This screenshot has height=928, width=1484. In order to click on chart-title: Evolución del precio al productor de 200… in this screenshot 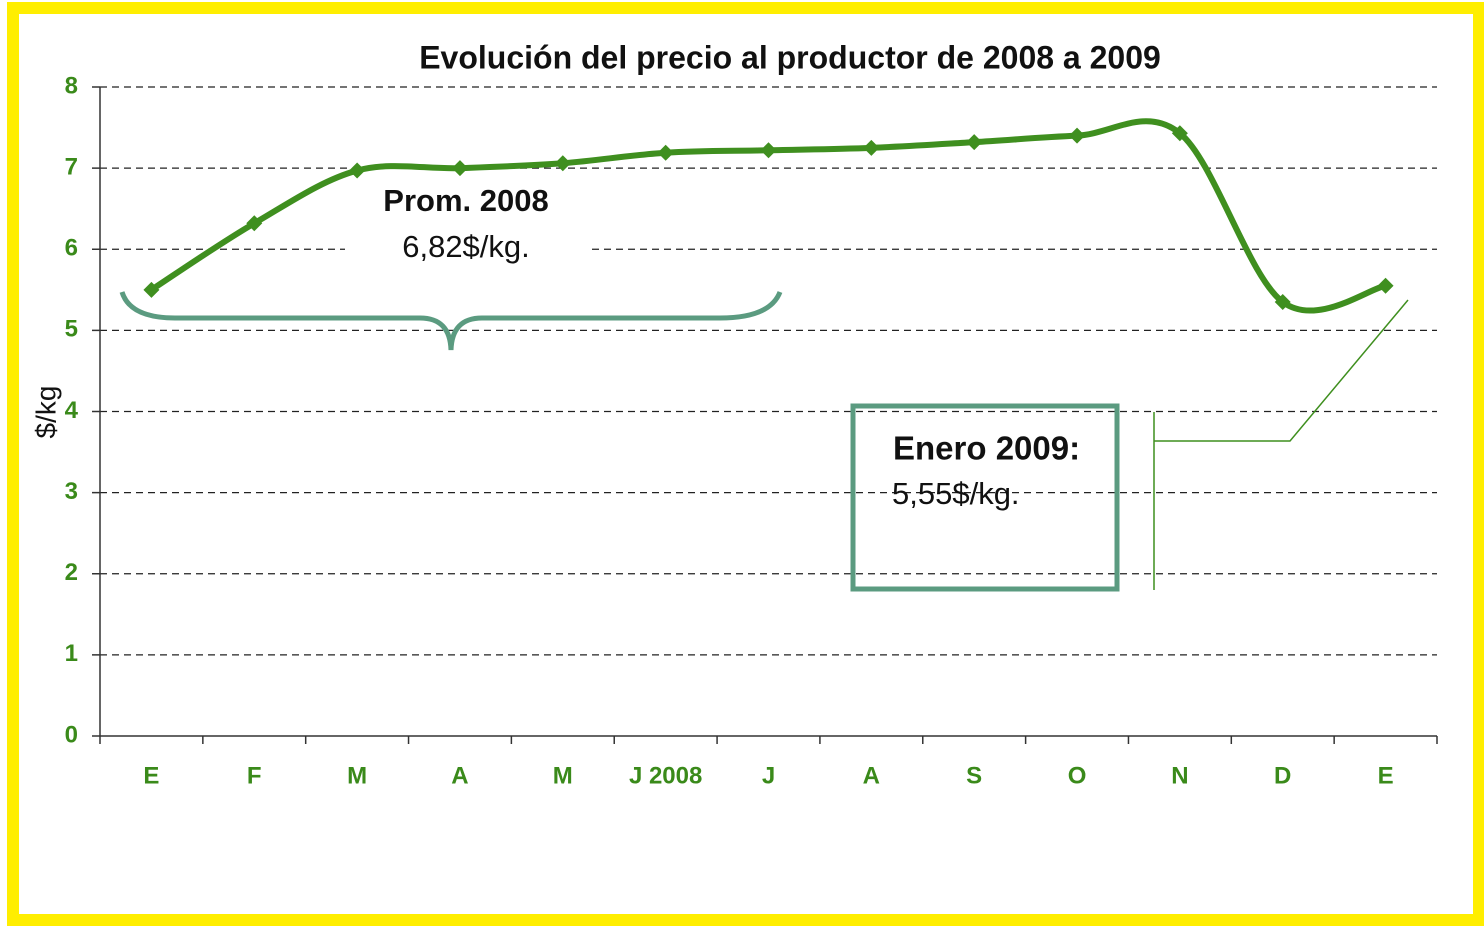, I will do `click(790, 57)`.